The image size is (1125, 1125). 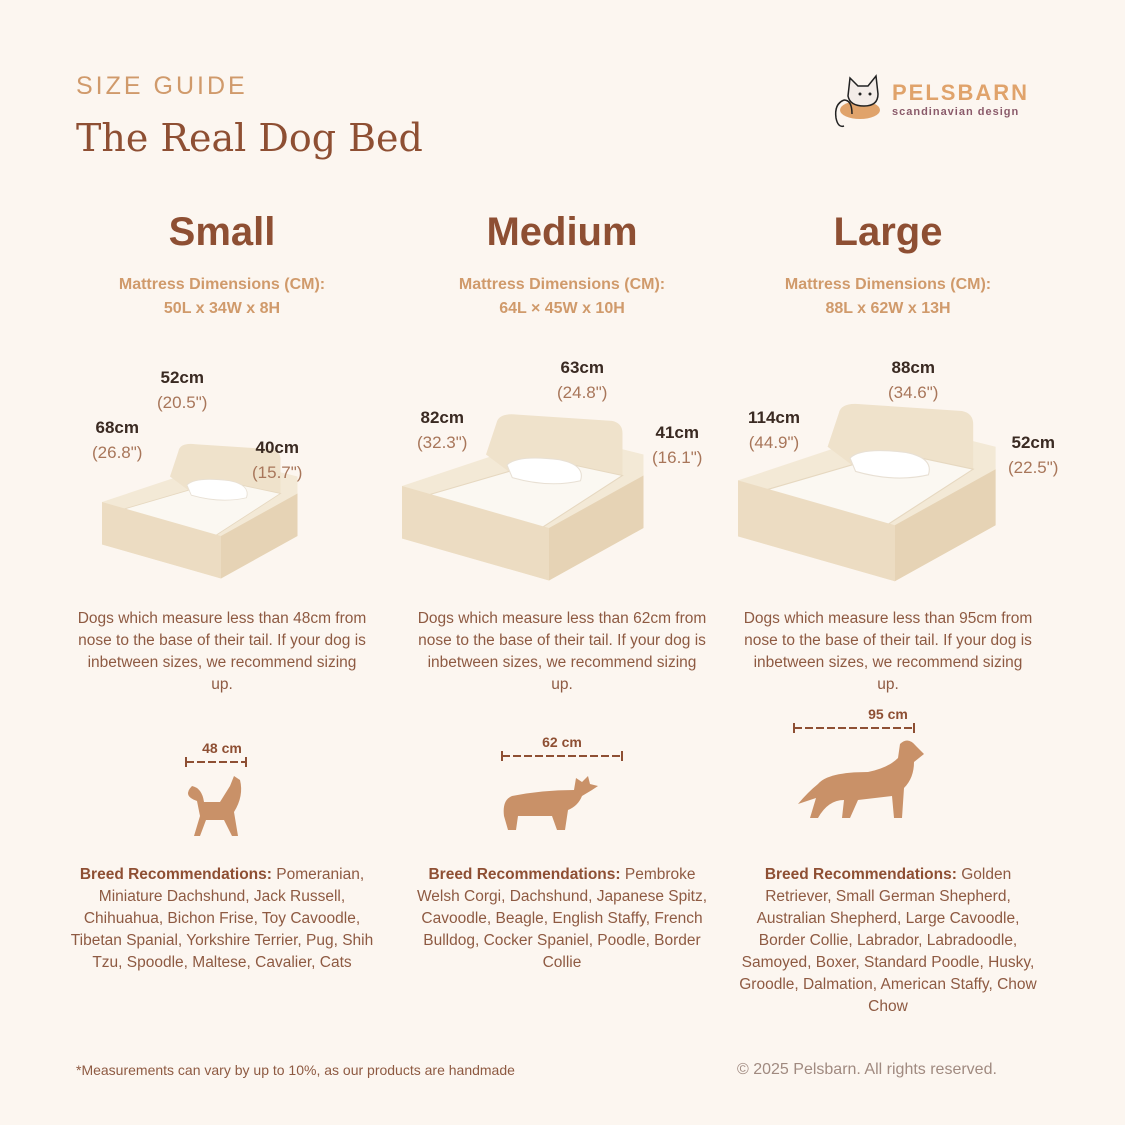 I want to click on width-measurement: 63cm (24.8"), so click(x=582, y=380).